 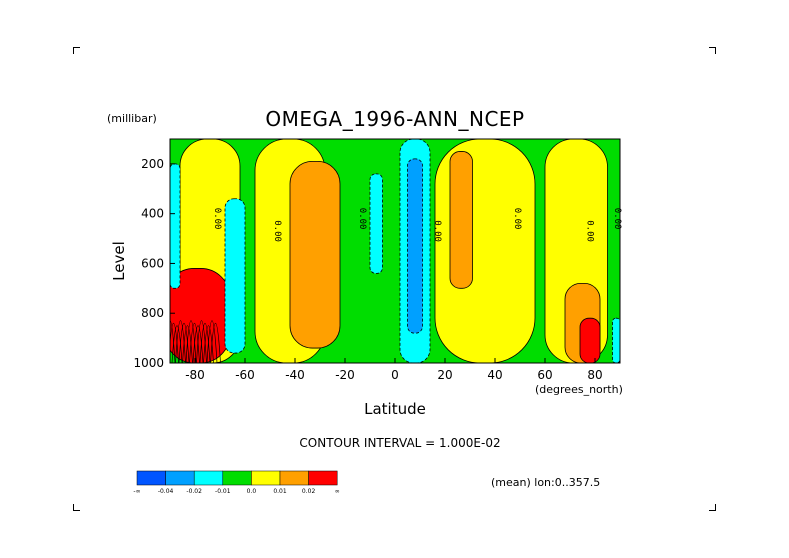 What do you see at coordinates (280, 491) in the screenshot?
I see `legend-label: 0.01` at bounding box center [280, 491].